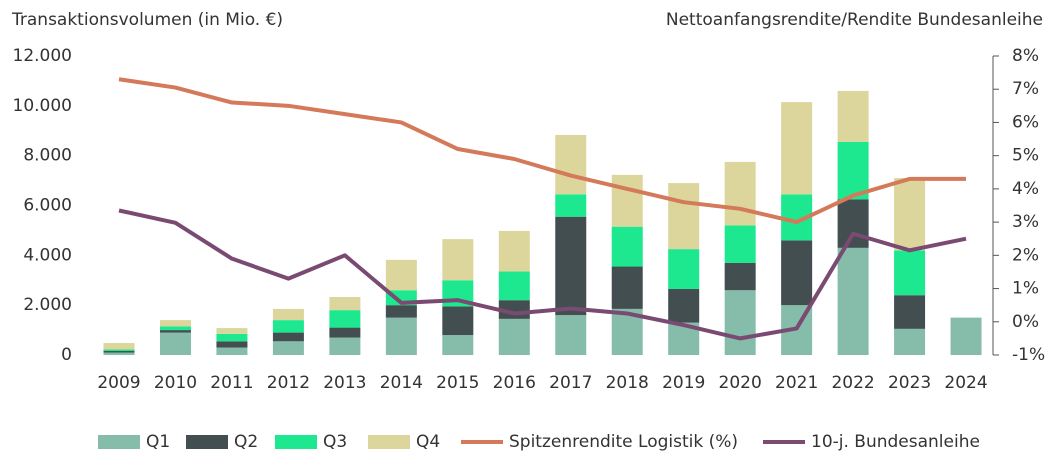 The width and height of the screenshot is (1055, 473). I want to click on y2-tick-label: 4%, so click(1025, 189).